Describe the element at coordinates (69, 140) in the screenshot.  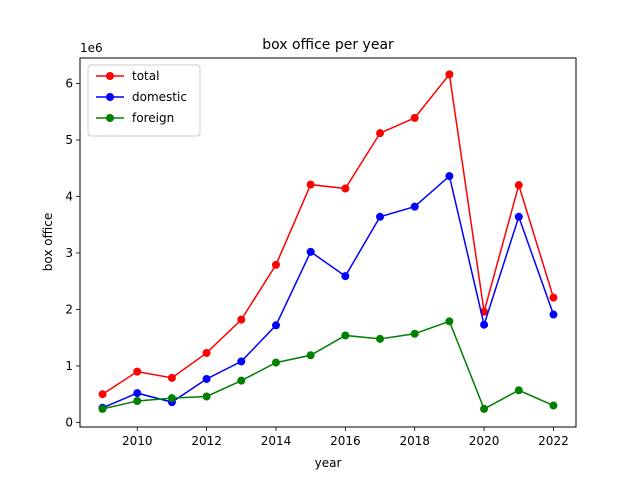
I see `y-tick-label: 5` at that location.